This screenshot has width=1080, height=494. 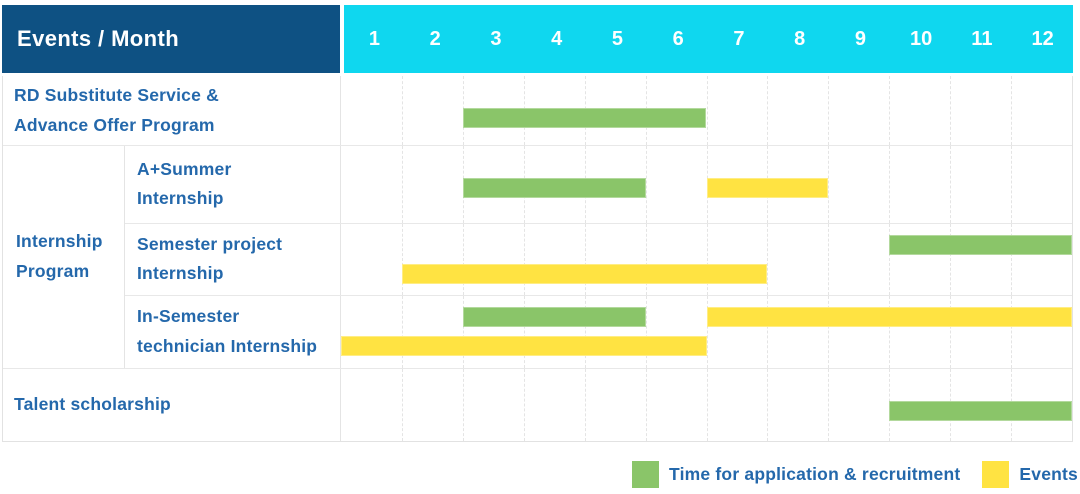 I want to click on sub-row-label: Semester project Internship, so click(x=233, y=259).